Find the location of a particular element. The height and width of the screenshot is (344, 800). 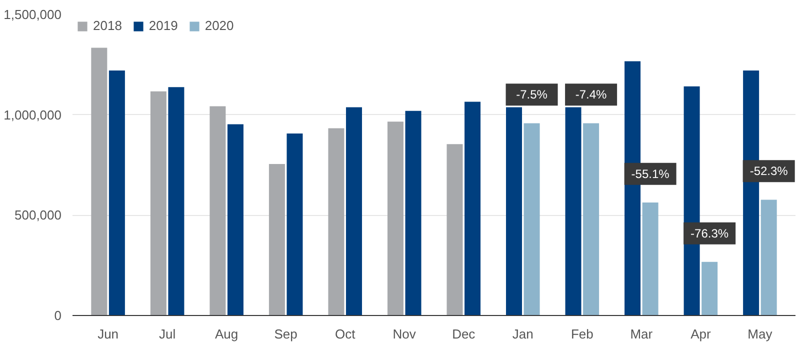

x-tick-label: May is located at coordinates (760, 334).